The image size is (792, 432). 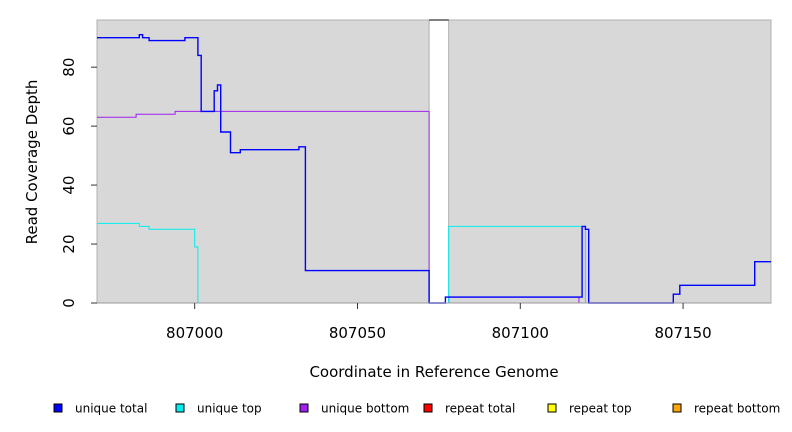 What do you see at coordinates (180, 408) in the screenshot?
I see `legend-swatch-unique-top` at bounding box center [180, 408].